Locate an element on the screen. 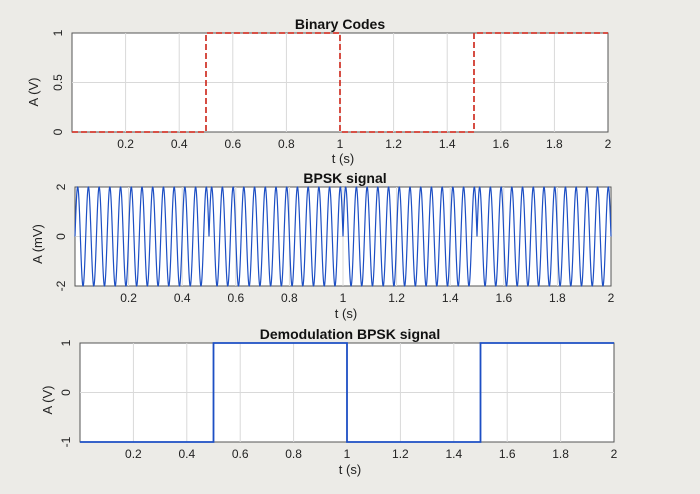 Image resolution: width=700 pixels, height=494 pixels. binary-codes-y-ticks: 00.51 is located at coordinates (58, 82).